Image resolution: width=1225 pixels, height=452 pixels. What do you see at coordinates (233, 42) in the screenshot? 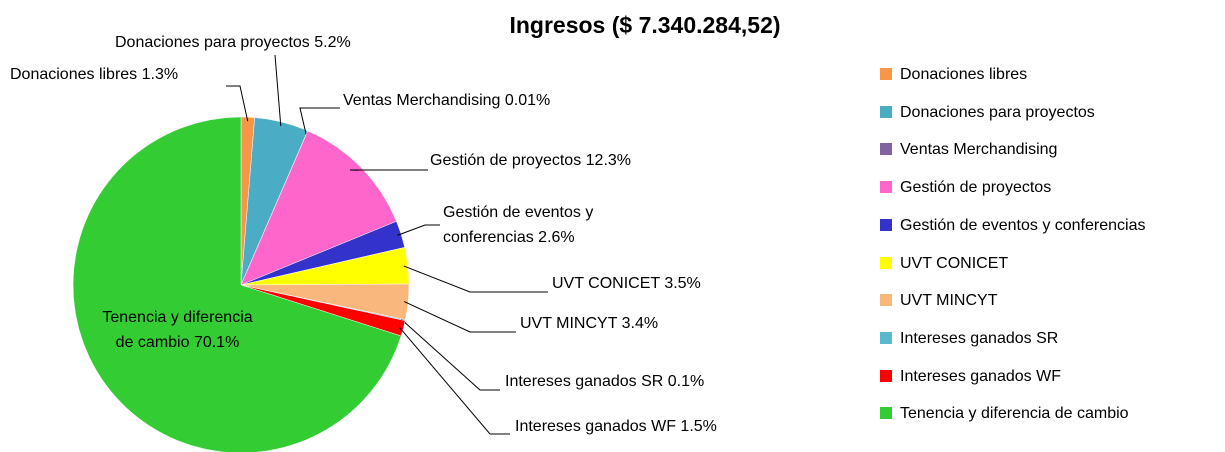
I see `data-label: Donaciones para proyectos 5.2%` at bounding box center [233, 42].